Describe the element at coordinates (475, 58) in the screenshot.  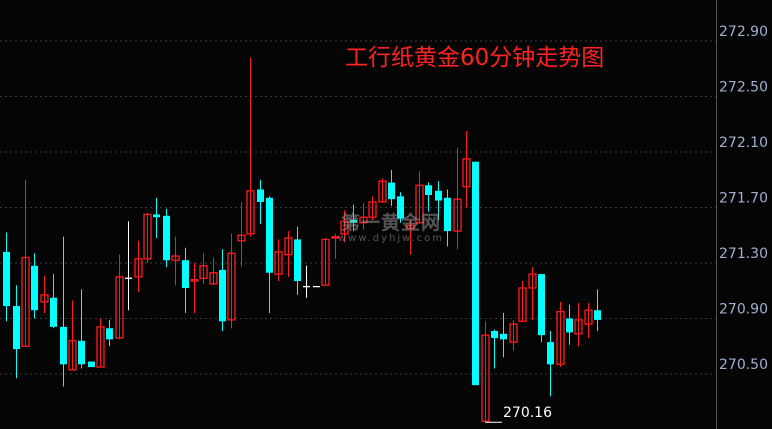
I see `chart-title: 工行纸黄金60分钟走势图` at that location.